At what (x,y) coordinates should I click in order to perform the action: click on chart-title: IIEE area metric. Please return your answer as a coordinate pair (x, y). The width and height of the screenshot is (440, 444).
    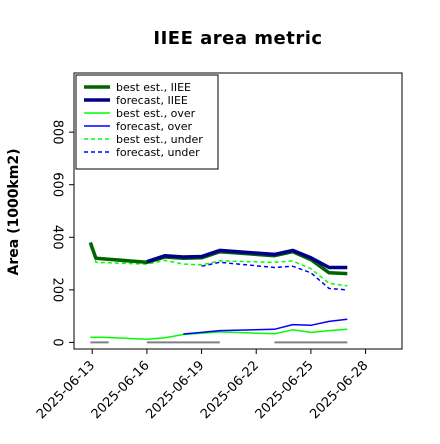
    Looking at the image, I should click on (237, 38).